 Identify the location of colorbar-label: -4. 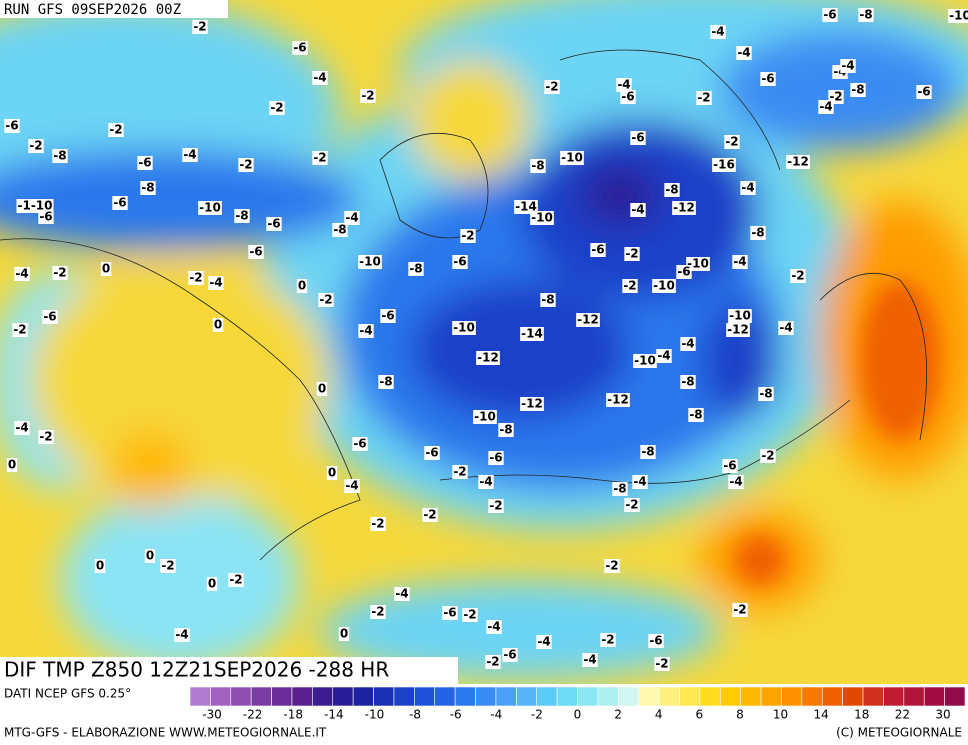
(496, 715).